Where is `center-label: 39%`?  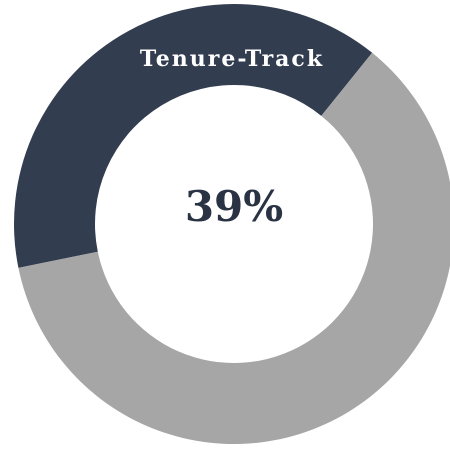
center-label: 39% is located at coordinates (234, 206).